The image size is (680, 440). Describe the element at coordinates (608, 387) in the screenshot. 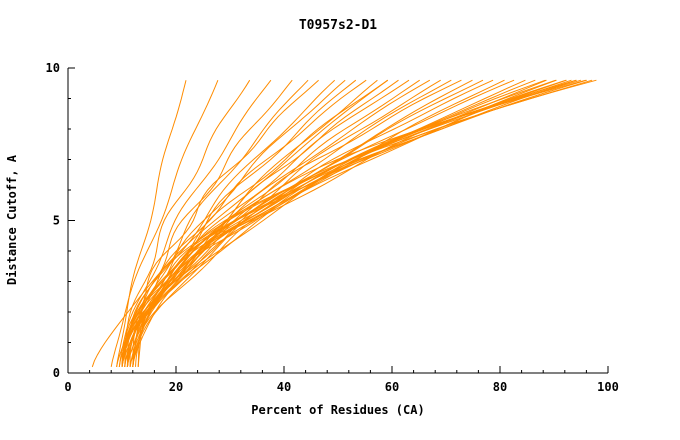

I see `x-tick-label: 100` at that location.